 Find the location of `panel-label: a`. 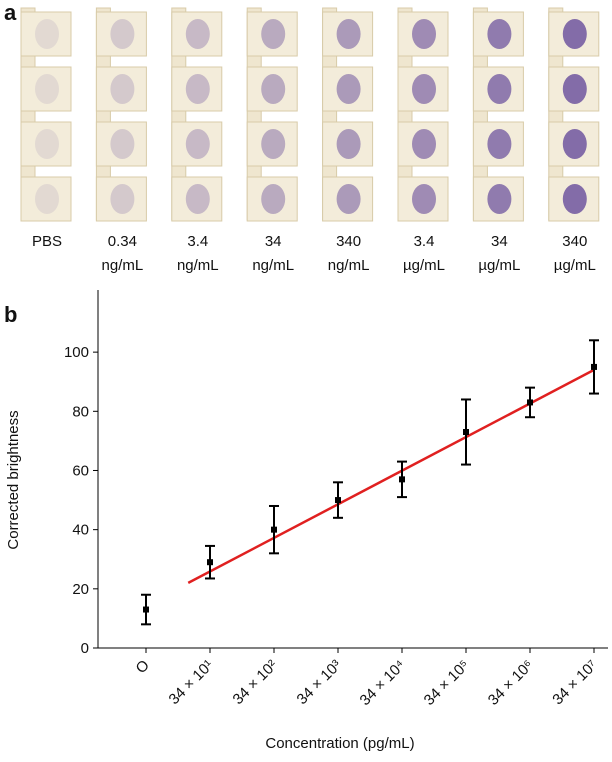

panel-label: a is located at coordinates (10, 12).